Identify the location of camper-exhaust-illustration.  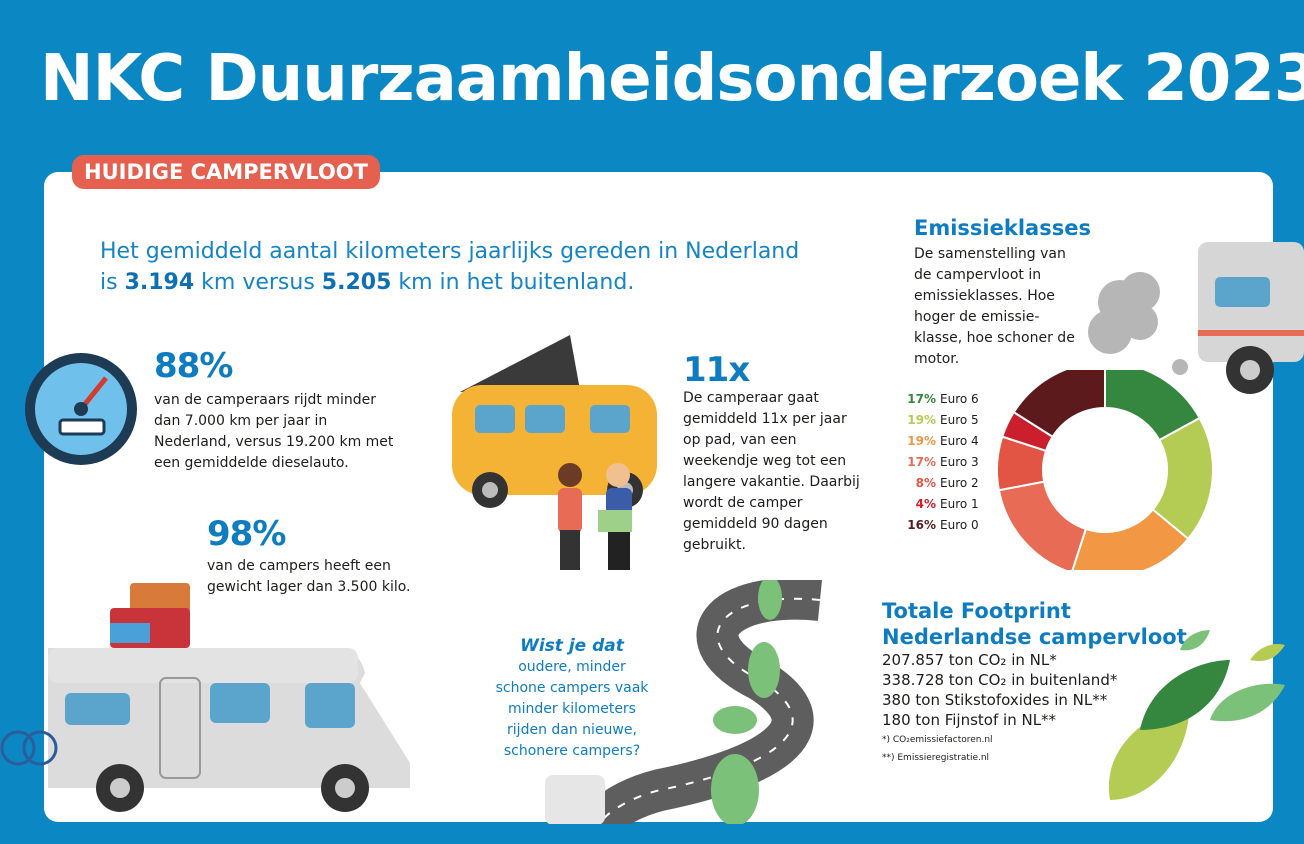
(1196, 318).